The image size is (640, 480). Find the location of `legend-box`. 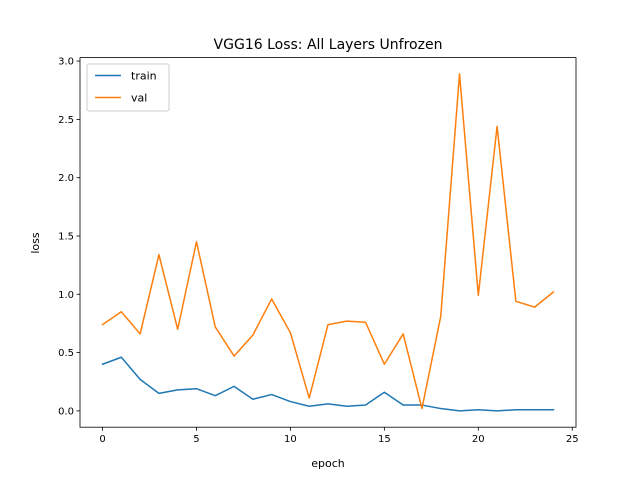

legend-box is located at coordinates (128, 87).